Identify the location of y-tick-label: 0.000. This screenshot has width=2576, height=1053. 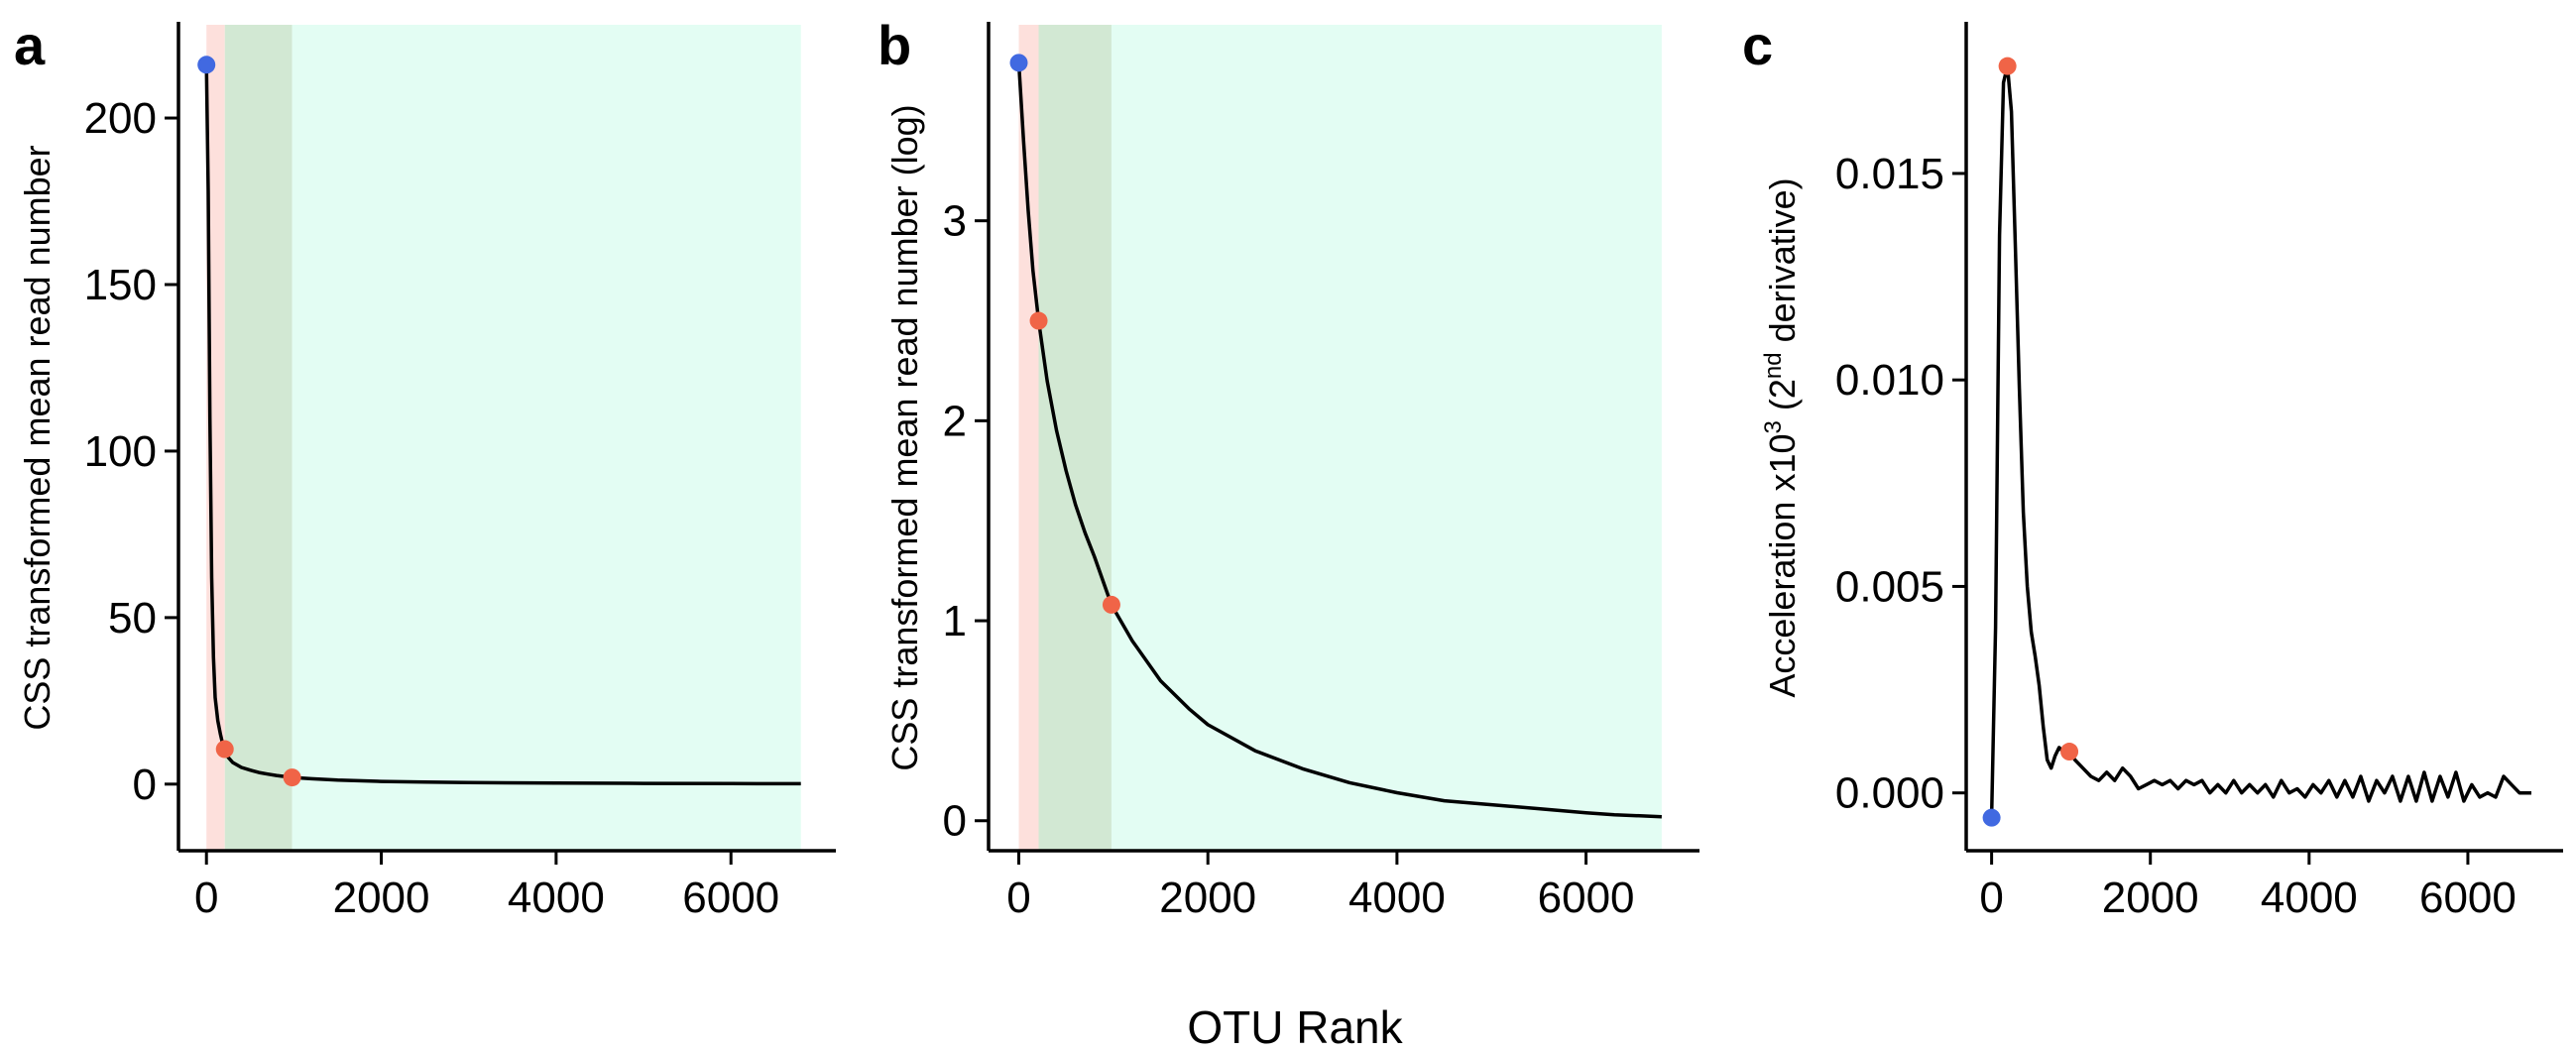
(1890, 793).